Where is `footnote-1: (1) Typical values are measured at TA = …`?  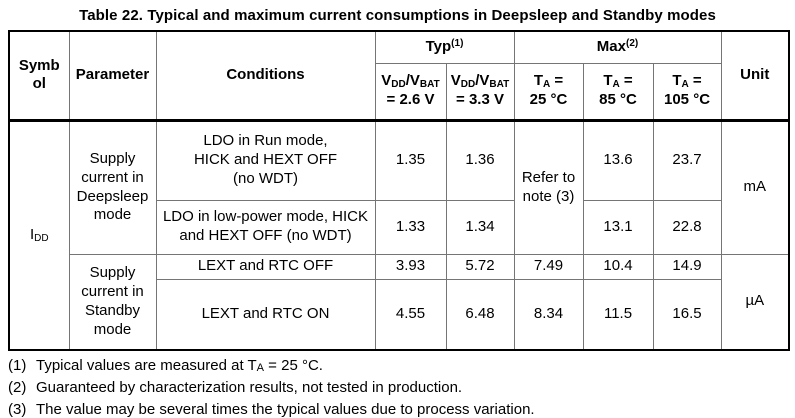
footnote-1: (1) Typical values are measured at TA = … is located at coordinates (401, 367).